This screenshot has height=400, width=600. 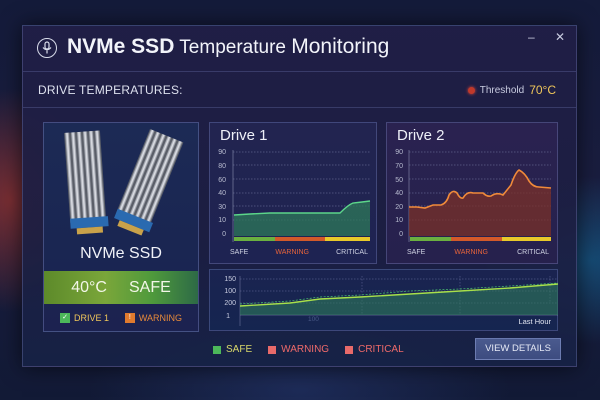 What do you see at coordinates (92, 318) in the screenshot?
I see `drive-1-label: DRIVE 1` at bounding box center [92, 318].